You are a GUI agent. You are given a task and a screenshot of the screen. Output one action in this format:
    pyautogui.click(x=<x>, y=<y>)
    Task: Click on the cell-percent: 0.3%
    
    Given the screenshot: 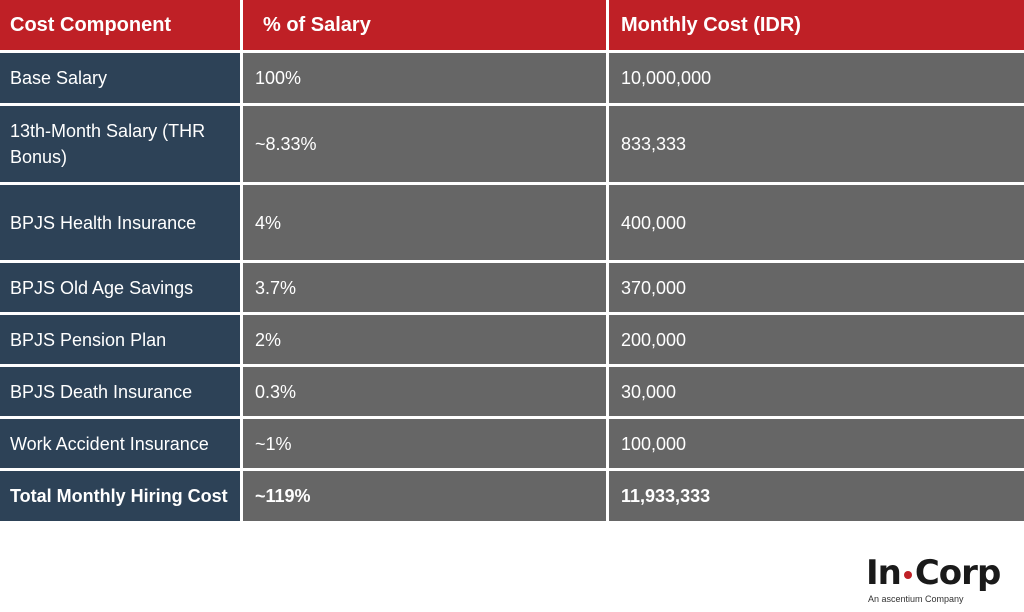 What is the action you would take?
    pyautogui.click(x=423, y=393)
    